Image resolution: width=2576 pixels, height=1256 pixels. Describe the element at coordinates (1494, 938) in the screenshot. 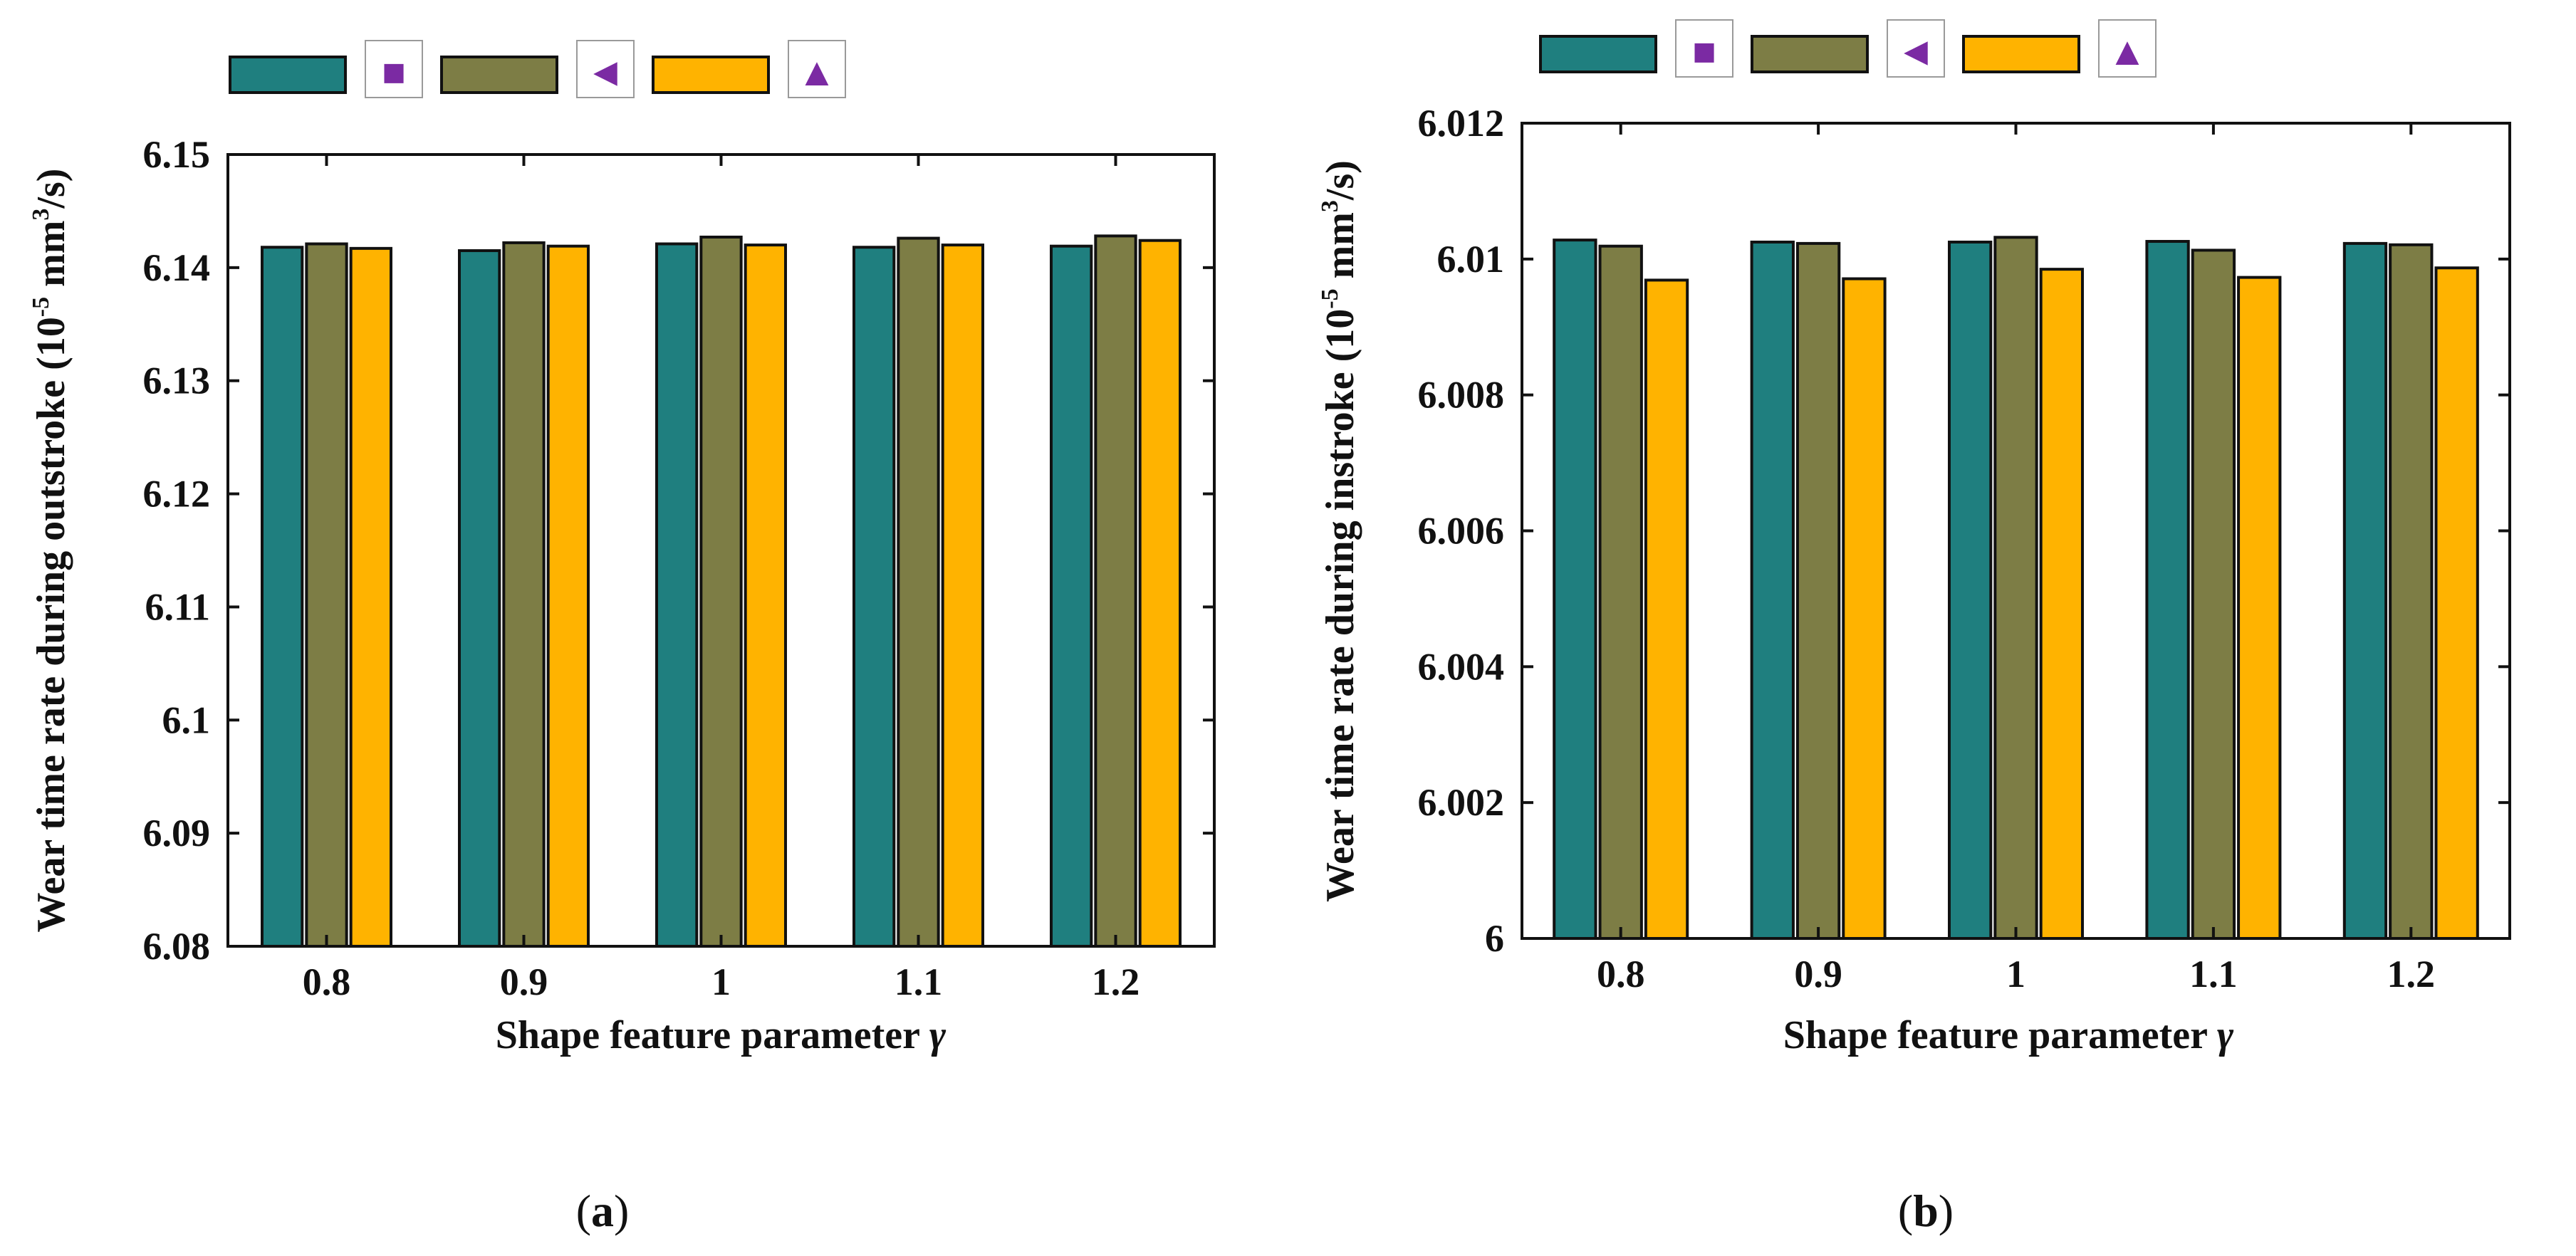

I see `y-tick-label-6: 6` at that location.